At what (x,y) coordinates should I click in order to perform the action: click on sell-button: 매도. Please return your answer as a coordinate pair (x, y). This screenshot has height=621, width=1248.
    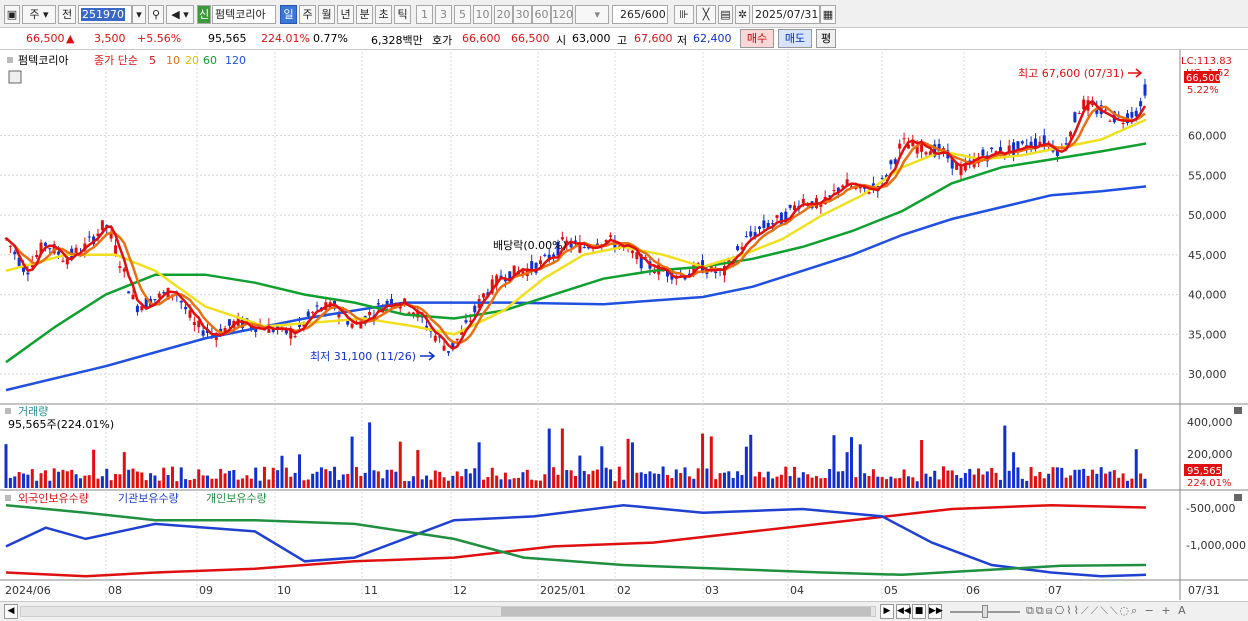
    Looking at the image, I should click on (795, 38).